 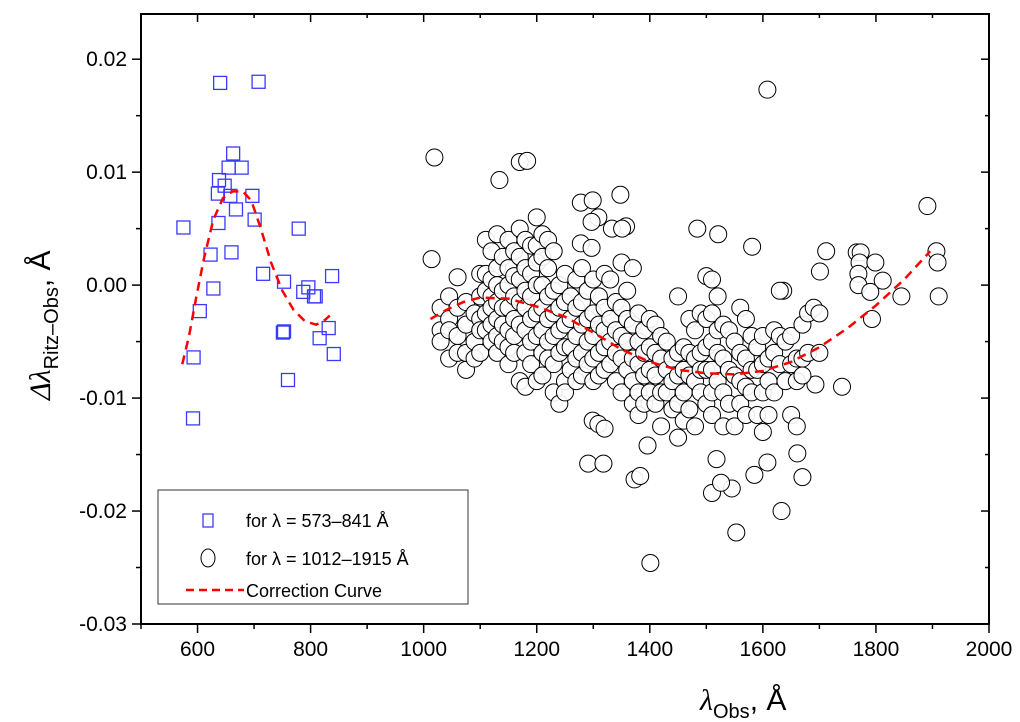 What do you see at coordinates (742, 703) in the screenshot?
I see `x-axis-label: λObs, Å` at bounding box center [742, 703].